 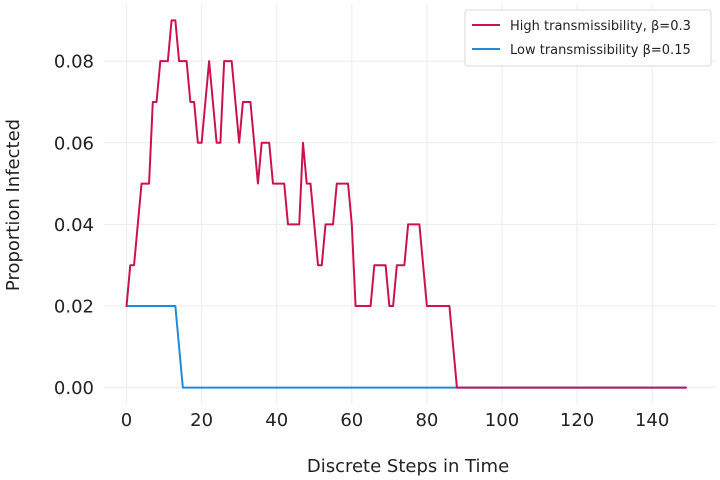 What do you see at coordinates (74, 62) in the screenshot?
I see `y-tick-label: 0.08` at bounding box center [74, 62].